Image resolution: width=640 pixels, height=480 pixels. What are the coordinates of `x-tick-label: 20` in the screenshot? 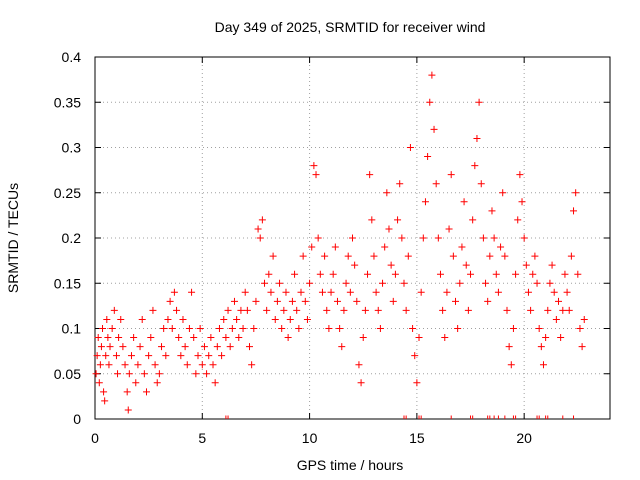 It's located at (524, 438).